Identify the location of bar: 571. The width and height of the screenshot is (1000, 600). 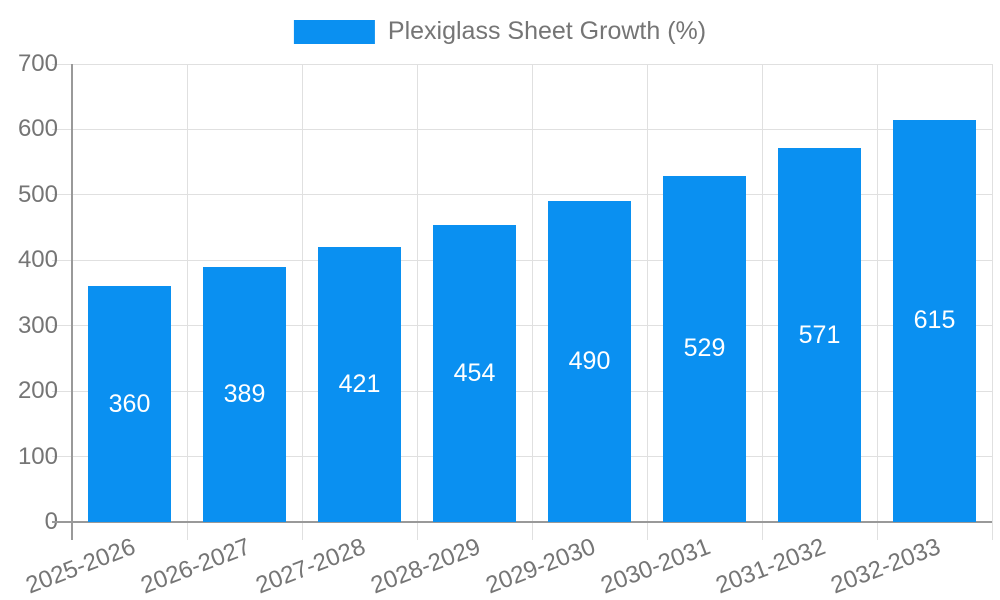
(819, 335).